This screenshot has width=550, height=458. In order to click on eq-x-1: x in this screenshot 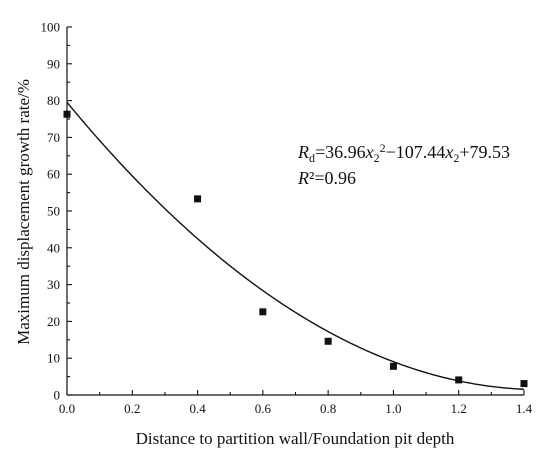, I will do `click(369, 152)`.